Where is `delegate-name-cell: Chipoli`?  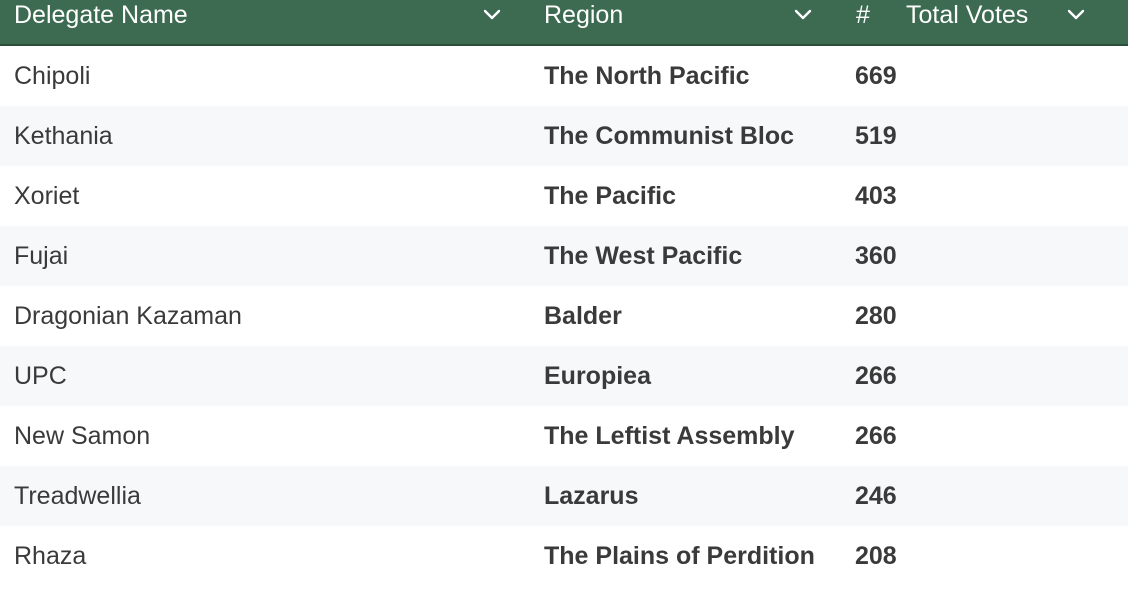
delegate-name-cell: Chipoli is located at coordinates (52, 75).